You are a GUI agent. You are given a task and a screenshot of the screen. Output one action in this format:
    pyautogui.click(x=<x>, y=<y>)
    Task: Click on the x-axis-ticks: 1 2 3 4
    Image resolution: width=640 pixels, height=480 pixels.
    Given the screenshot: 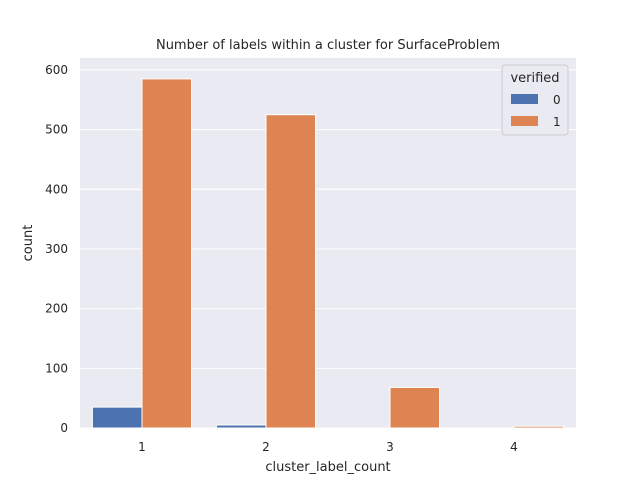 What is the action you would take?
    pyautogui.click(x=328, y=447)
    